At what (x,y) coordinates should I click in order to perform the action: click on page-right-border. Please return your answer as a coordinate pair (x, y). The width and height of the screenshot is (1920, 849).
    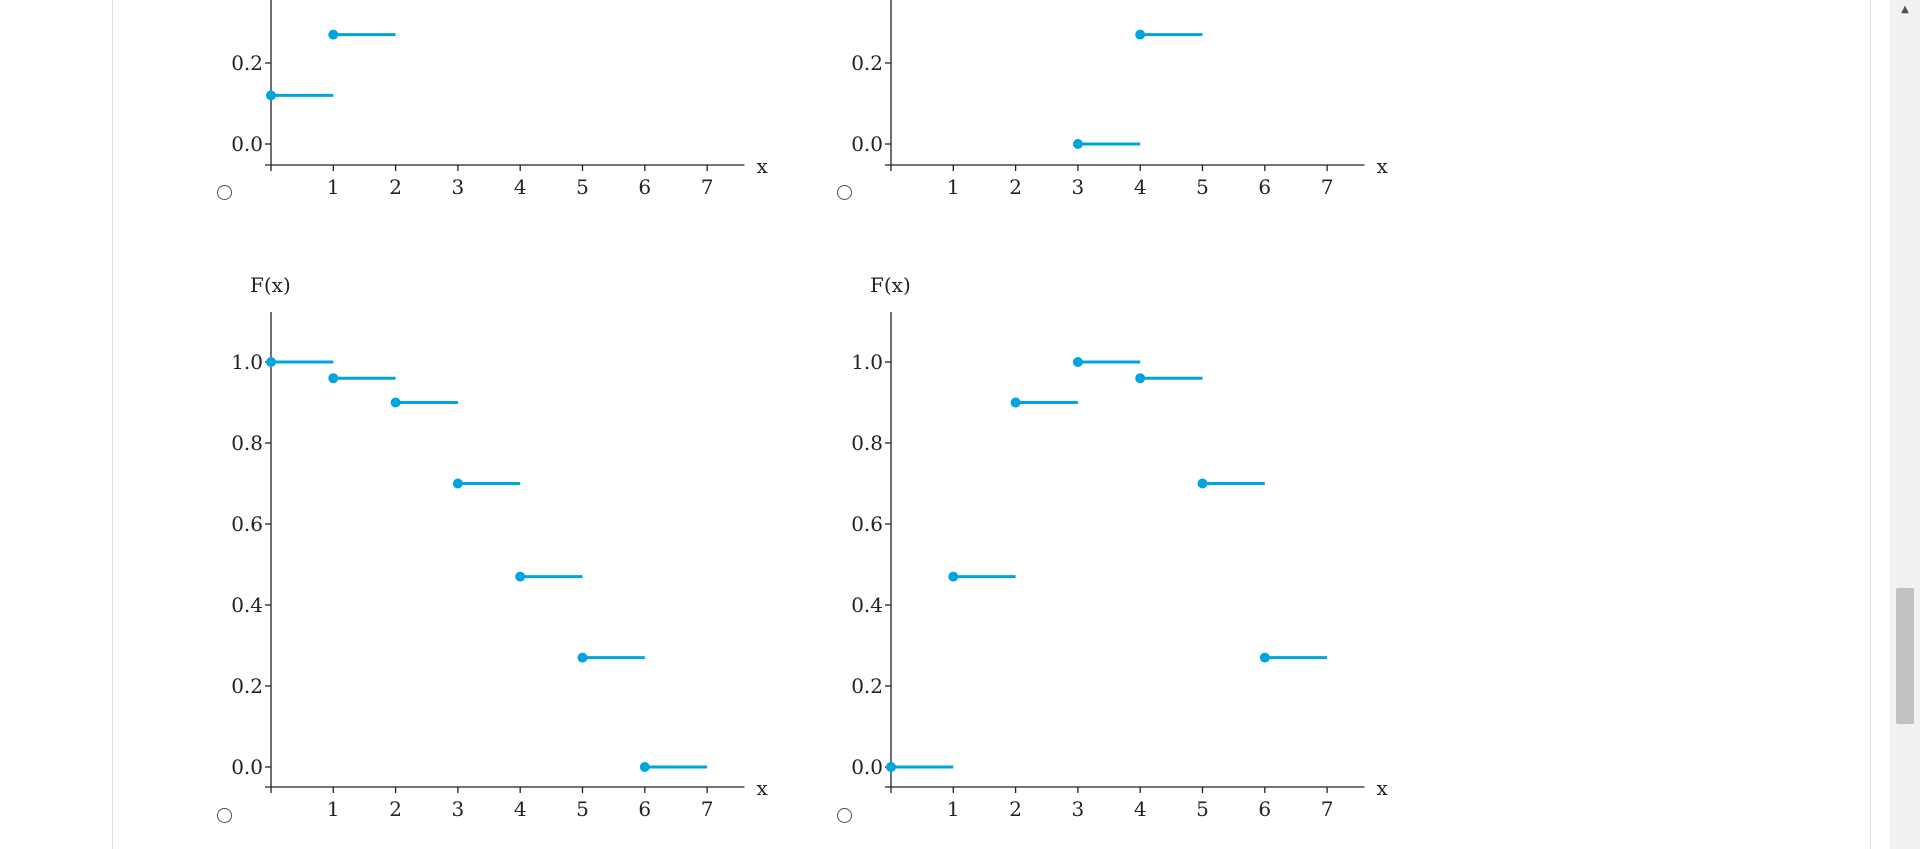
    Looking at the image, I should click on (1870, 424).